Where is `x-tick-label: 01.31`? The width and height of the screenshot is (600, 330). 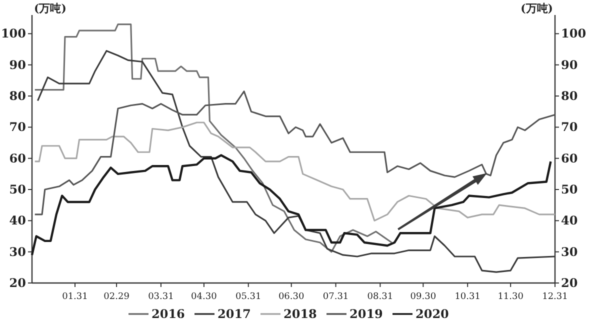 x-tick-label: 01.31 is located at coordinates (75, 297).